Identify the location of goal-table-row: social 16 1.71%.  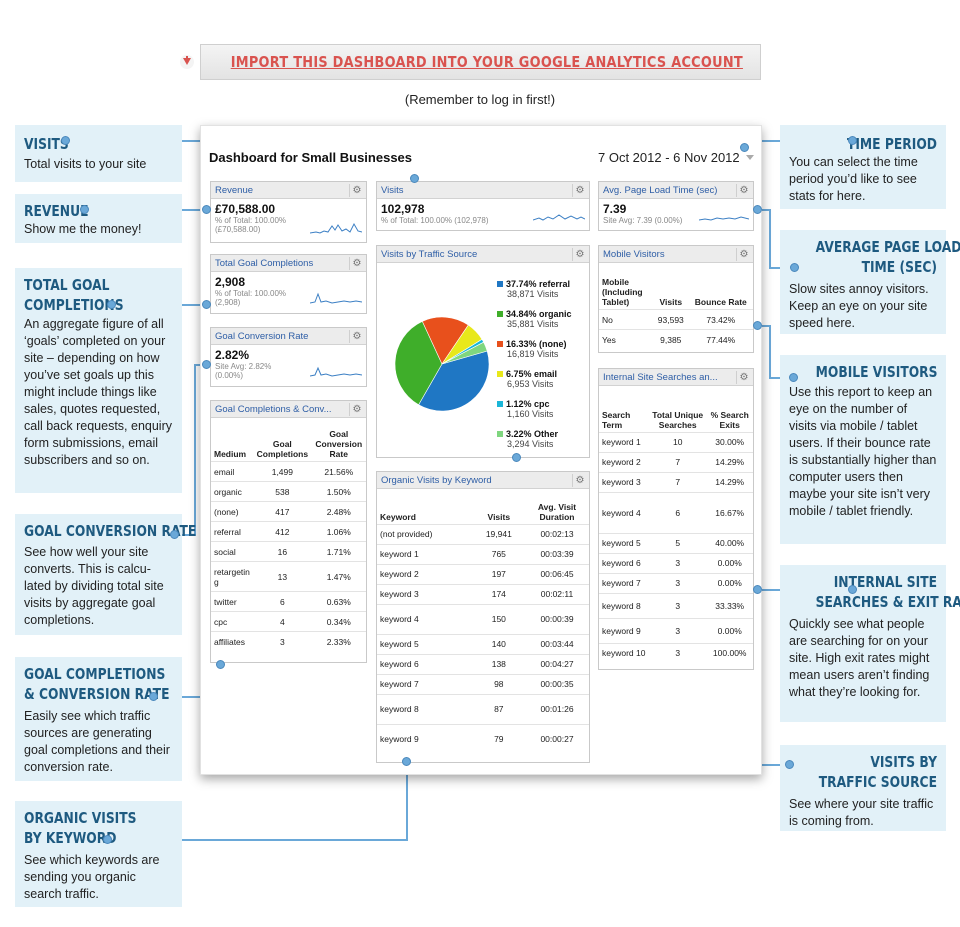
(288, 551).